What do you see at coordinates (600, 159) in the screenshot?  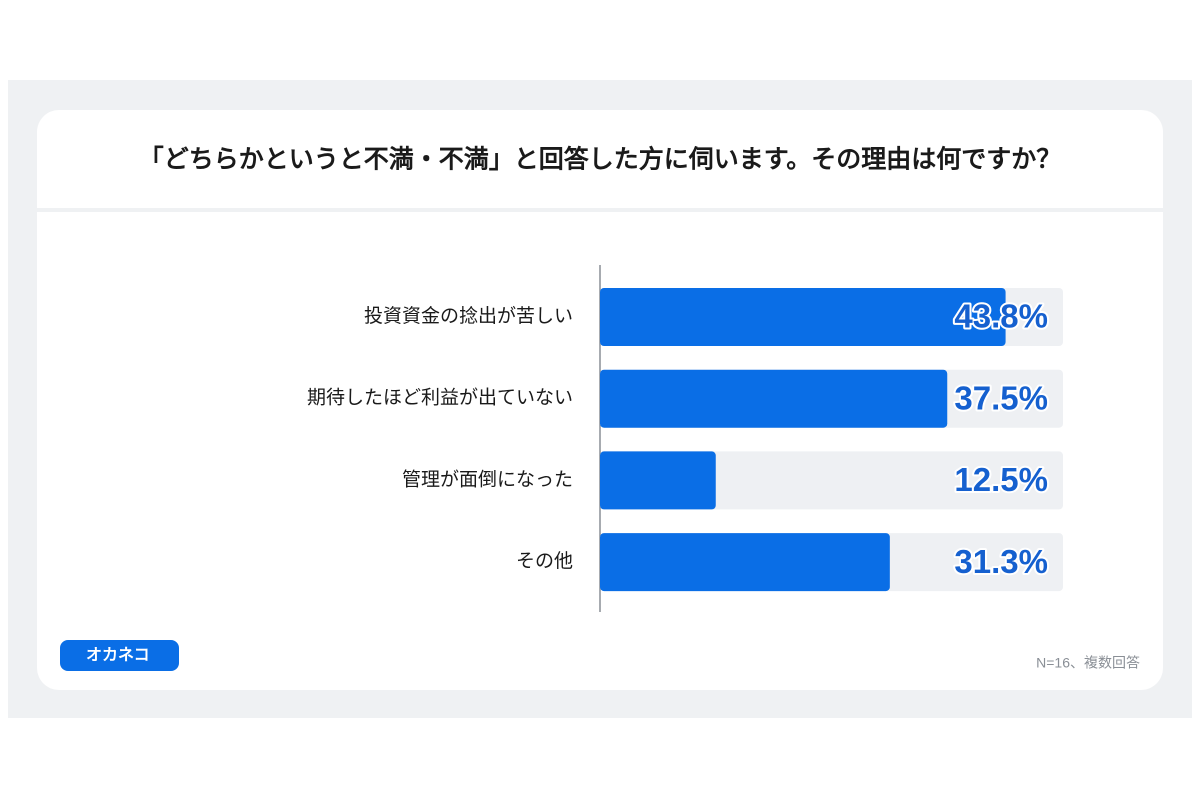 I see `chart-title: 「どちらかというと不満・不満」と回答した方に伺います。その理由は何ですか？` at bounding box center [600, 159].